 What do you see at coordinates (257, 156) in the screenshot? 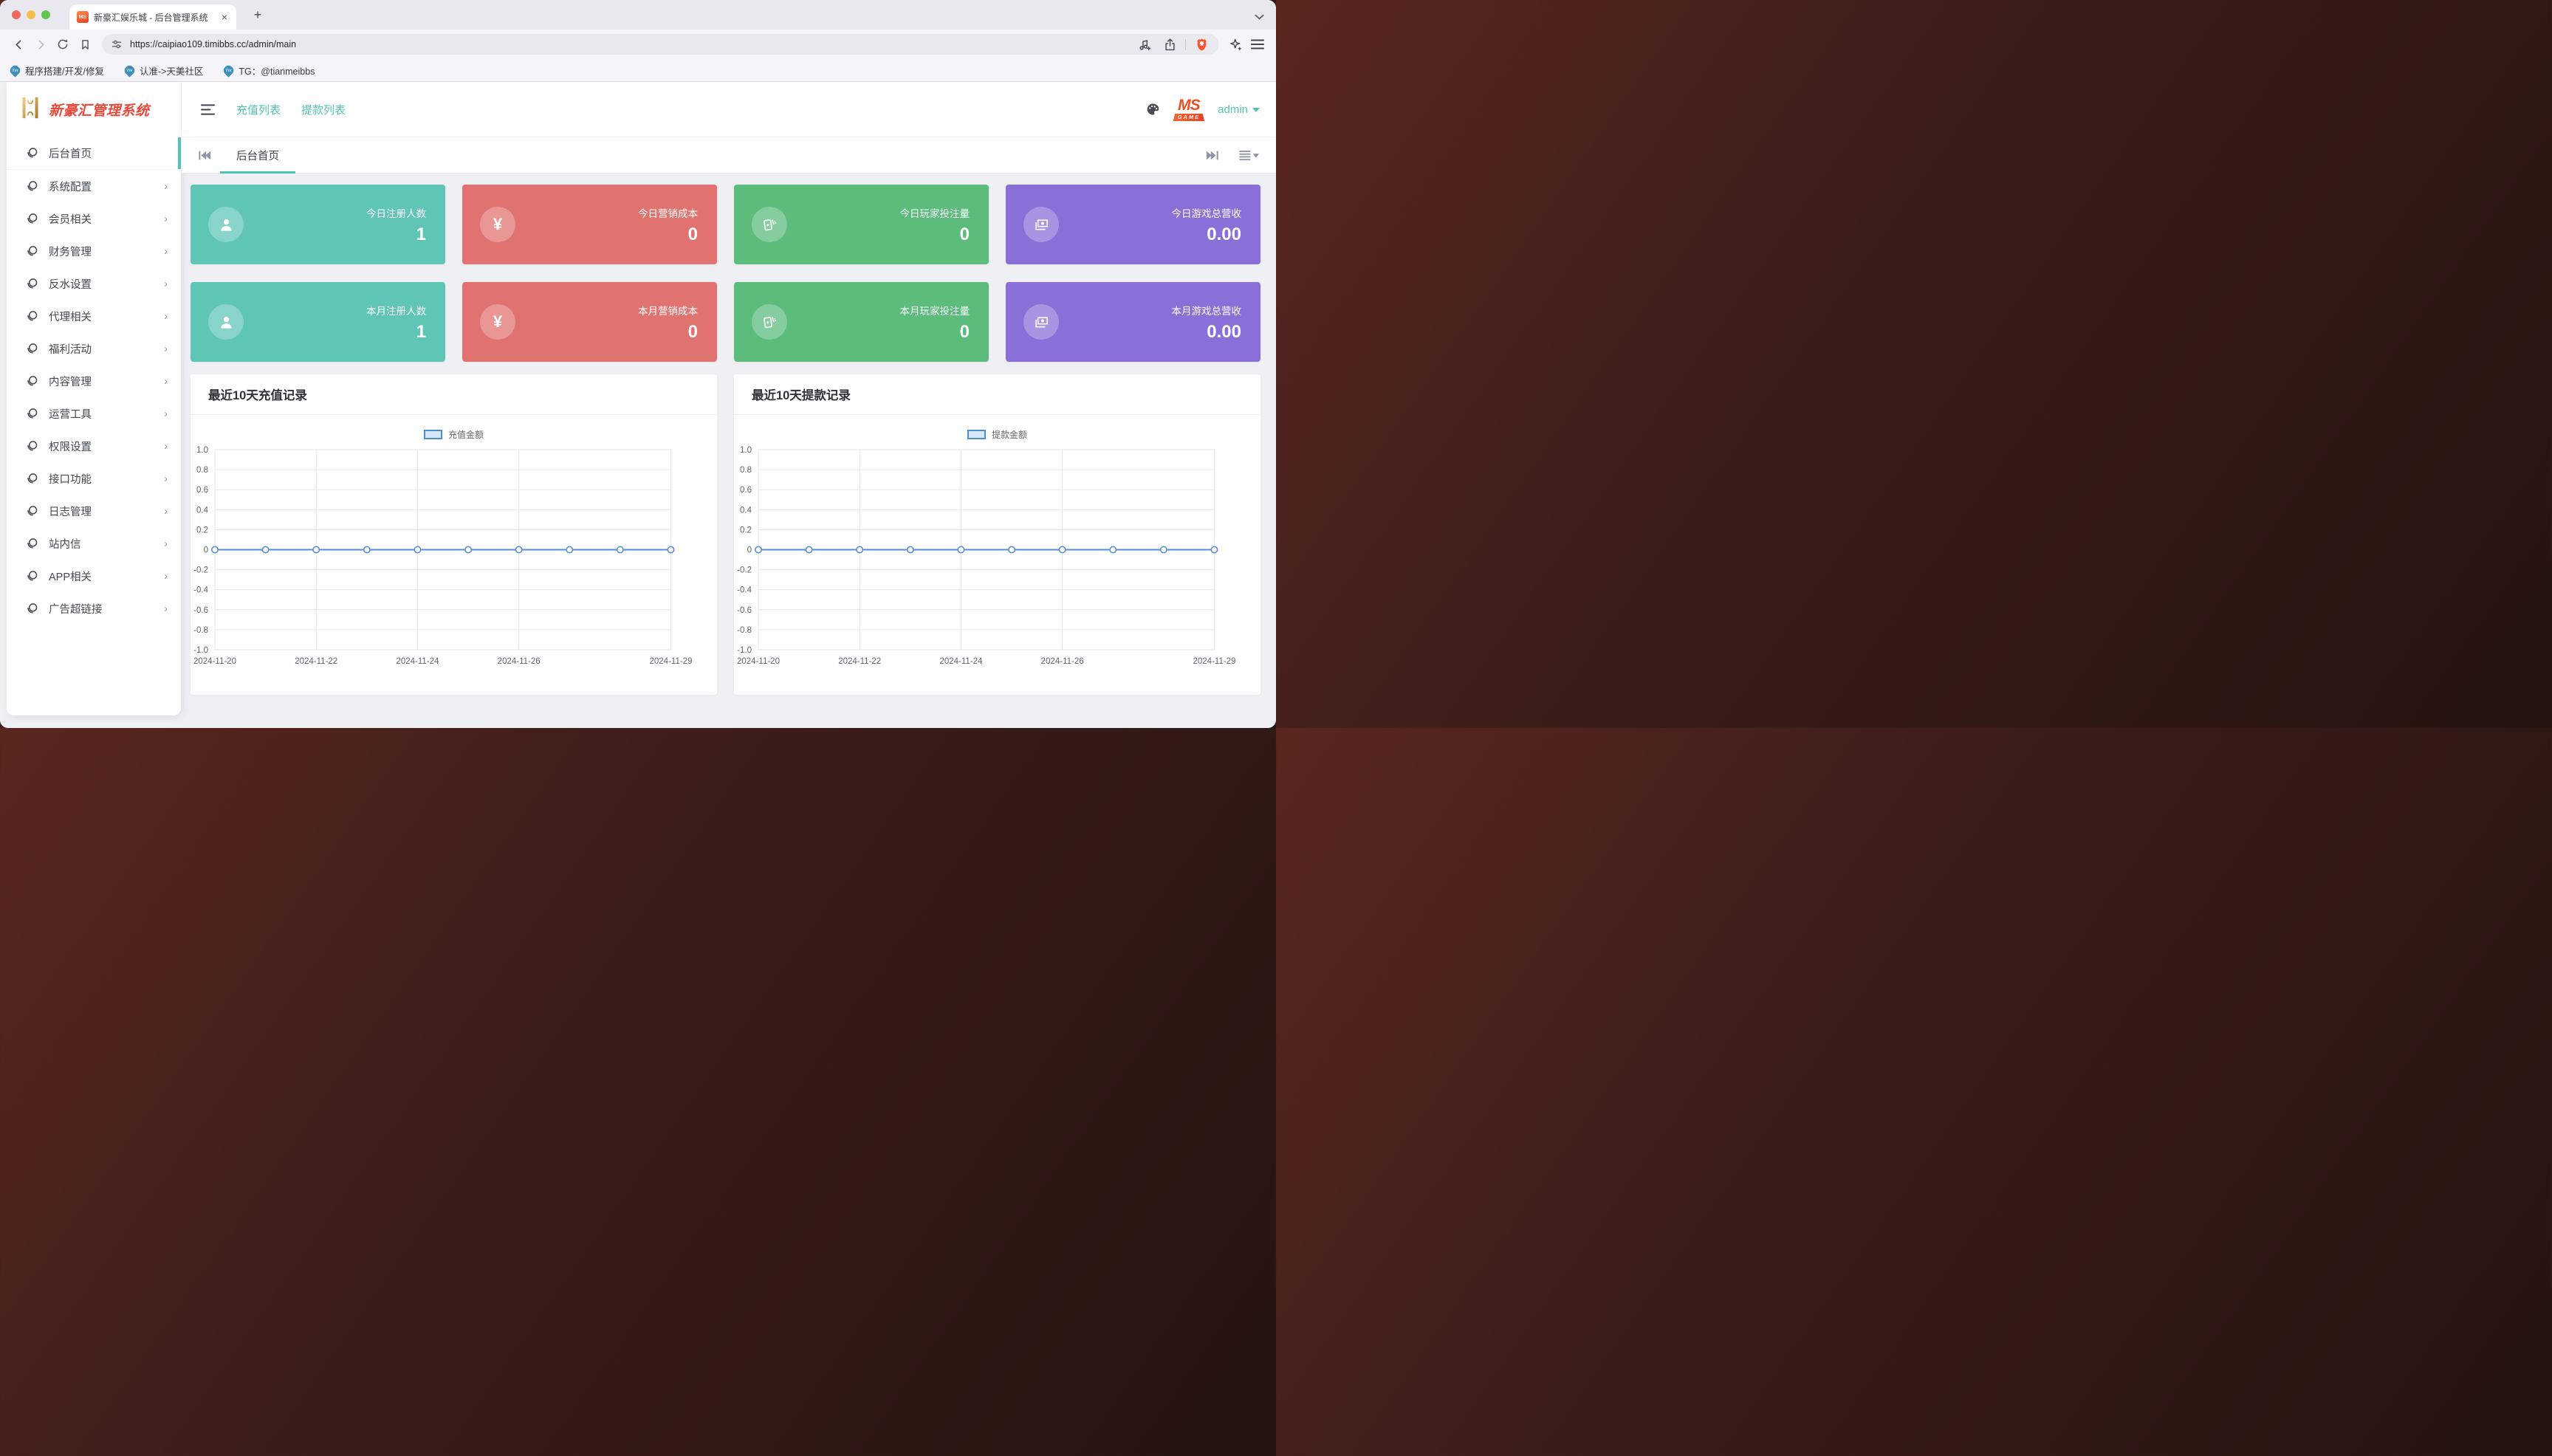
I see `tab-dashboard: 后台首页` at bounding box center [257, 156].